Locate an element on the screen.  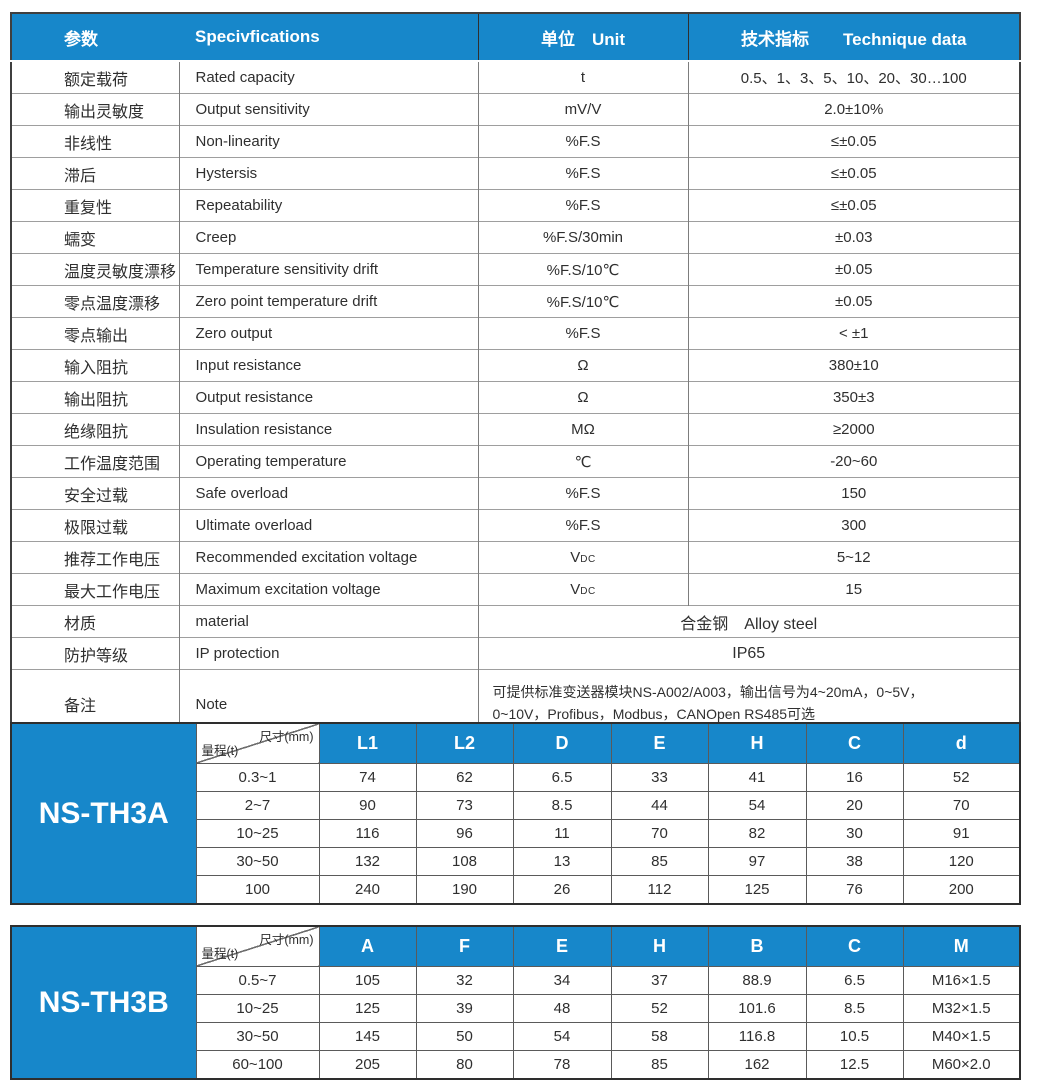
note-line: 0~10V，Profibus，Modbus，CANOpen RS485可选 is located at coordinates (654, 714).